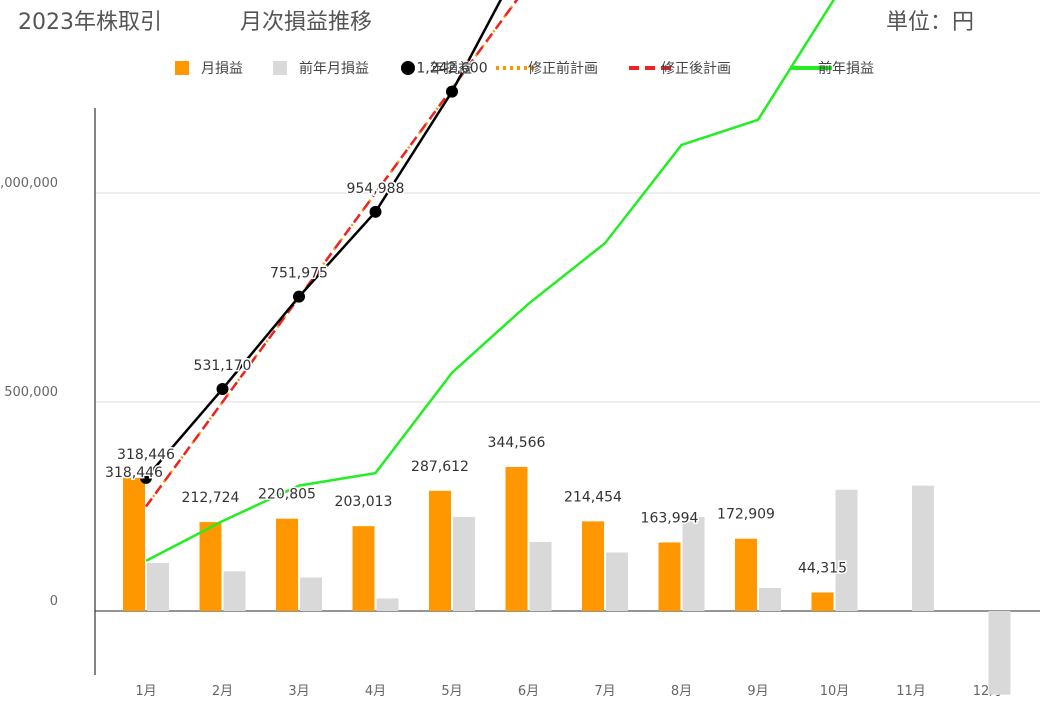 The image size is (1048, 704). What do you see at coordinates (90, 22) in the screenshot?
I see `chart-title-prefix: 2023年株取引` at bounding box center [90, 22].